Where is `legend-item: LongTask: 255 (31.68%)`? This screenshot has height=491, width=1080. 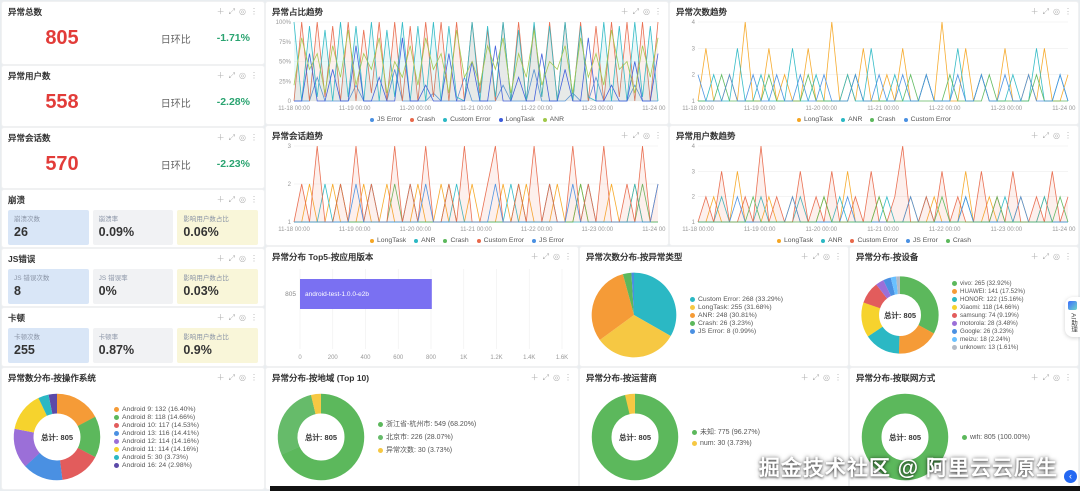 legend-item: LongTask: 255 (31.68%) is located at coordinates (765, 307).